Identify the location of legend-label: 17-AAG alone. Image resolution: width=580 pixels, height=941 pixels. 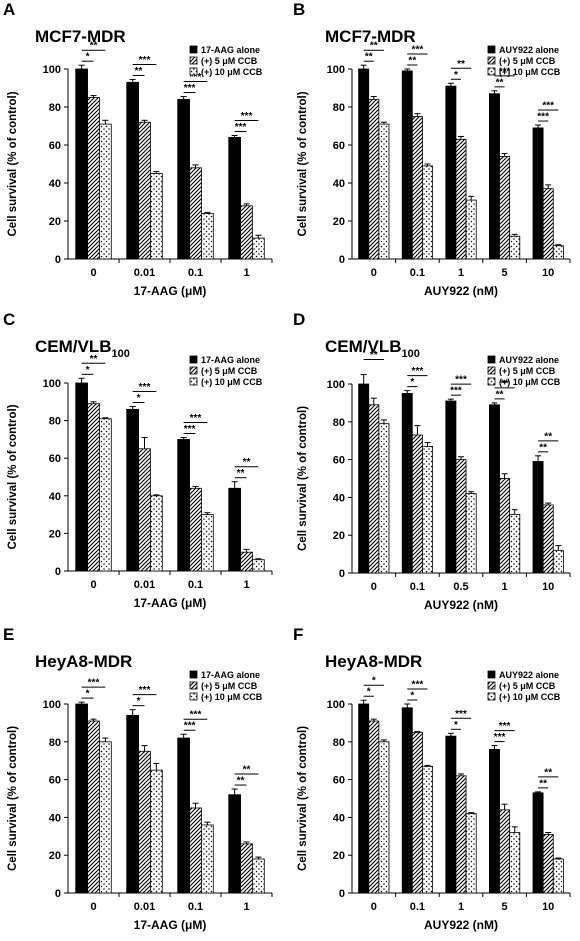
(230, 675).